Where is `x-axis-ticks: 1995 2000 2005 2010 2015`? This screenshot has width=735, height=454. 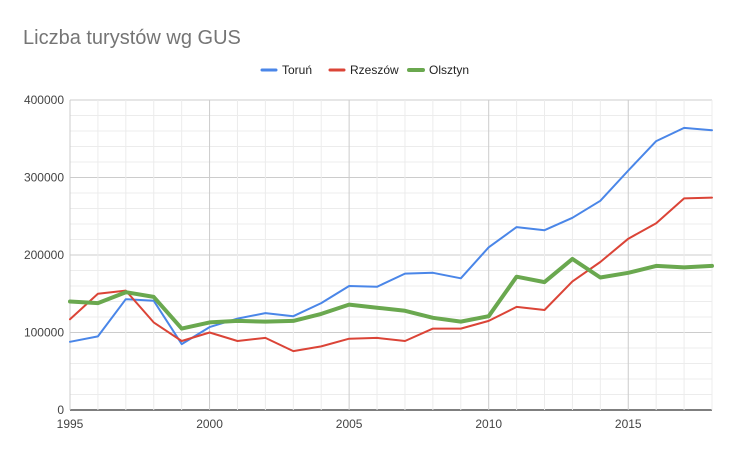
x-axis-ticks: 1995 2000 2005 2010 2015 is located at coordinates (349, 424).